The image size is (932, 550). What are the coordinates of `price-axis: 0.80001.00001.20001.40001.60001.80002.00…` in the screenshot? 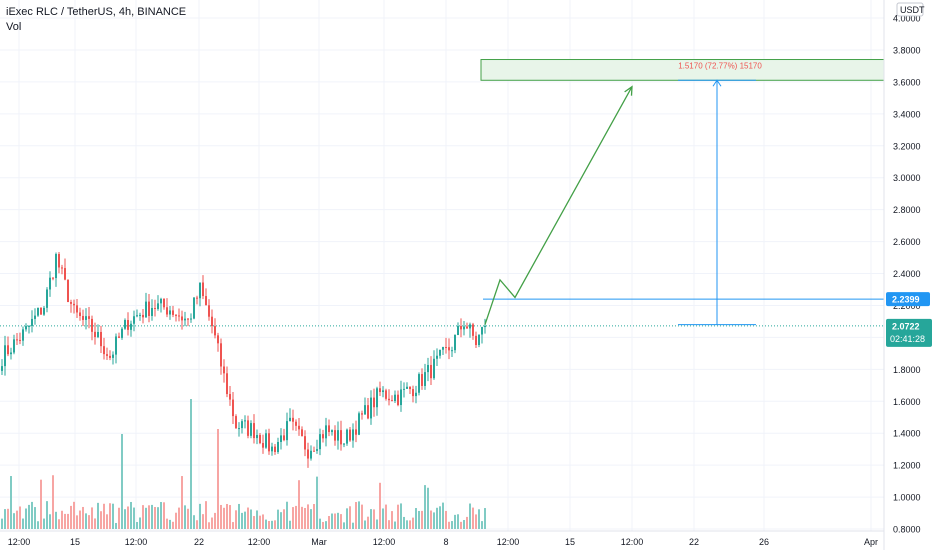 It's located at (907, 275).